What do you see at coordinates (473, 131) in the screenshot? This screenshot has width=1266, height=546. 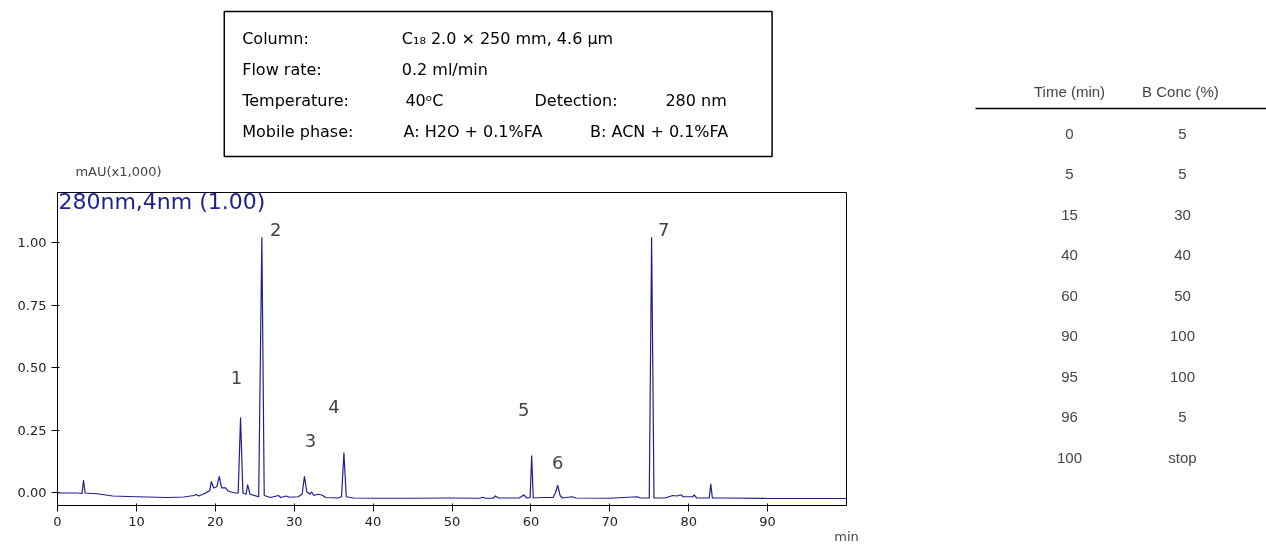 I see `text: A: H2O + 0.1%FA` at bounding box center [473, 131].